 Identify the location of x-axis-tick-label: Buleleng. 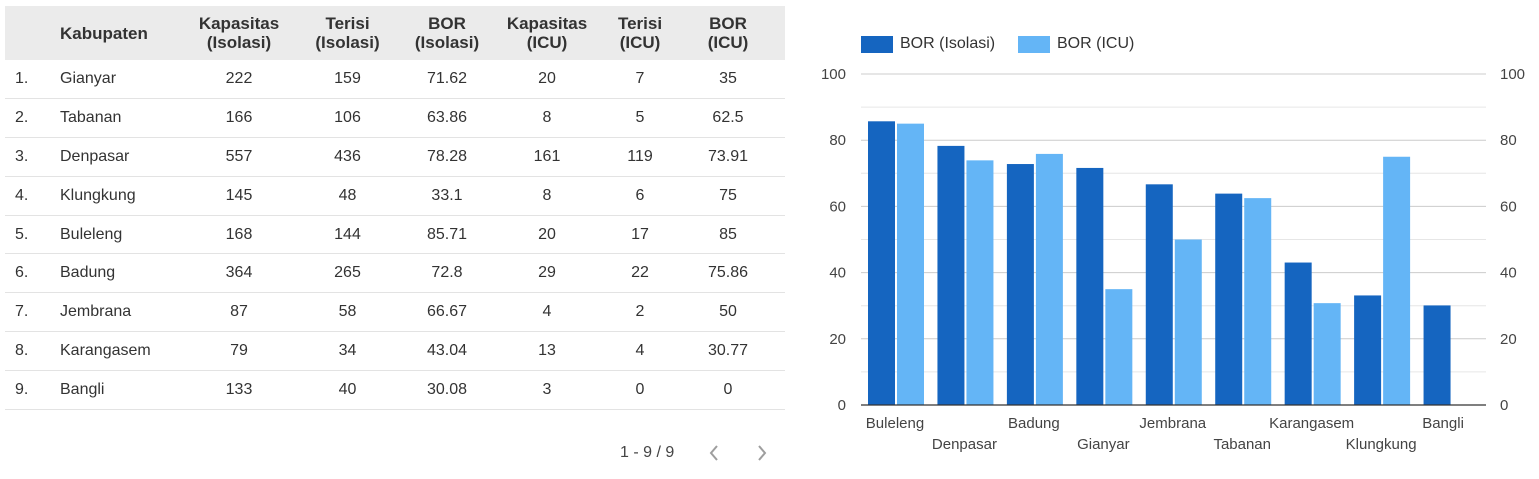
(895, 423).